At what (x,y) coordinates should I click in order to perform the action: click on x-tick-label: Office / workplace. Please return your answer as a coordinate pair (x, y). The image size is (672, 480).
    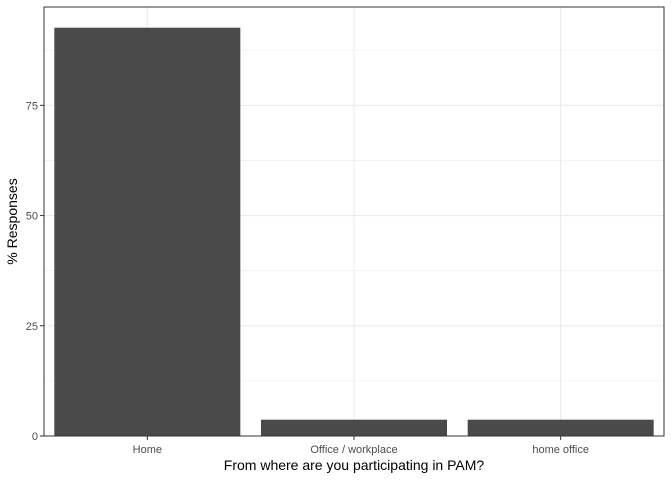
    Looking at the image, I should click on (353, 450).